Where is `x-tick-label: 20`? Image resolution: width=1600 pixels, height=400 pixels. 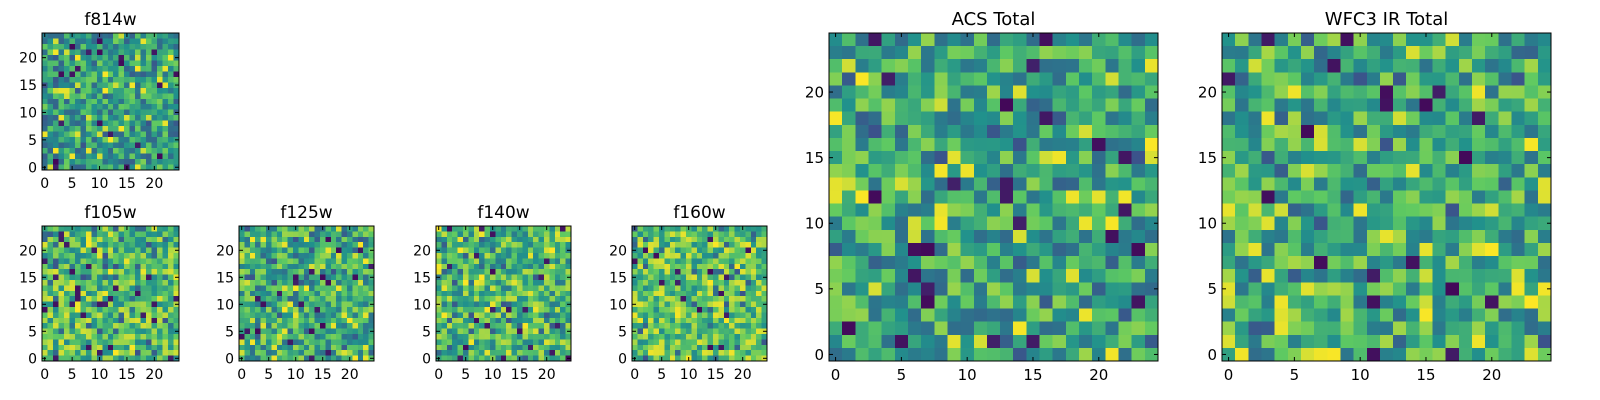
x-tick-label: 20 is located at coordinates (1491, 375).